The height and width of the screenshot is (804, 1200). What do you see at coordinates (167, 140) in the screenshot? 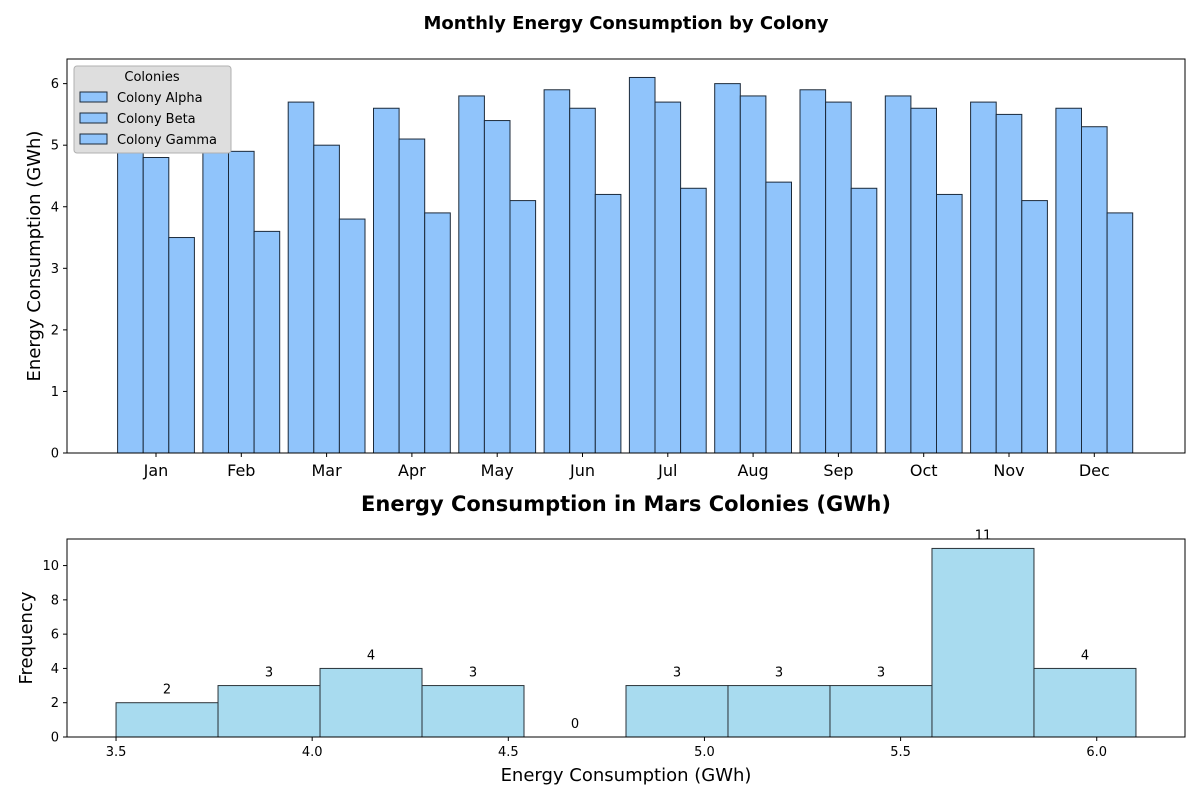
I see `legend-label-colony-gamma: Colony Gamma` at bounding box center [167, 140].